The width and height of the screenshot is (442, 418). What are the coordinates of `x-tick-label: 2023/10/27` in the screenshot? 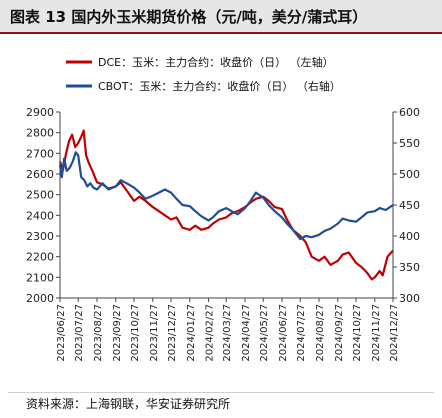 It's located at (135, 333).